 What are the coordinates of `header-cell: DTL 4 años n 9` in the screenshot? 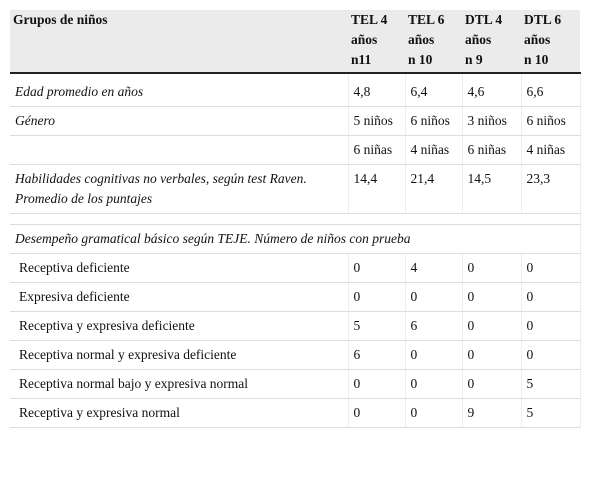 It's located at (491, 42).